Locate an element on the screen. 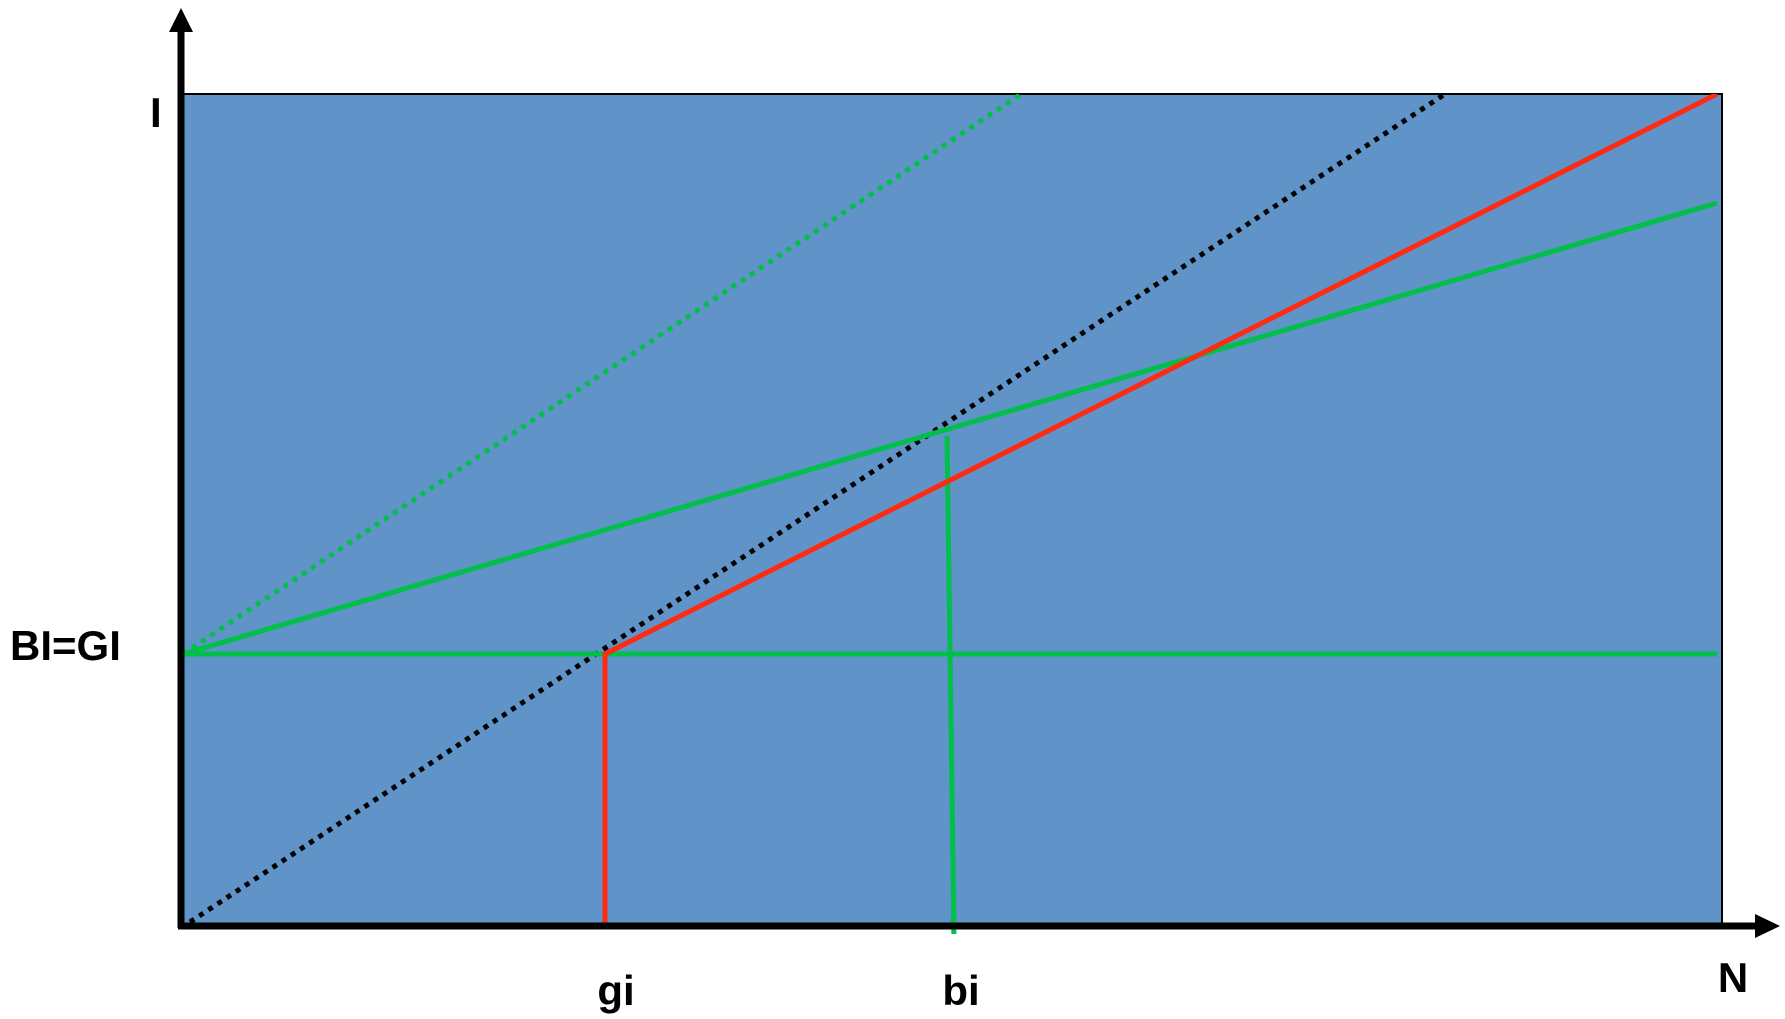 The height and width of the screenshot is (1019, 1785). green-vertical-line-bi is located at coordinates (950, 679).